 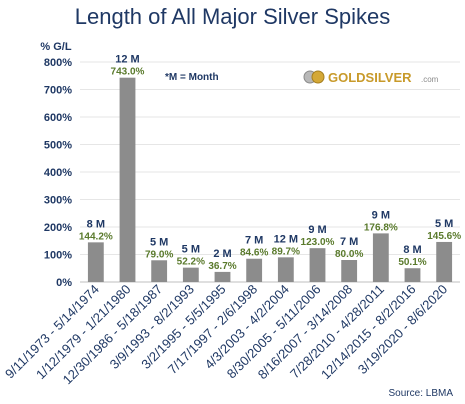 What do you see at coordinates (222, 254) in the screenshot?
I see `bar-duration-label: 2 M` at bounding box center [222, 254].